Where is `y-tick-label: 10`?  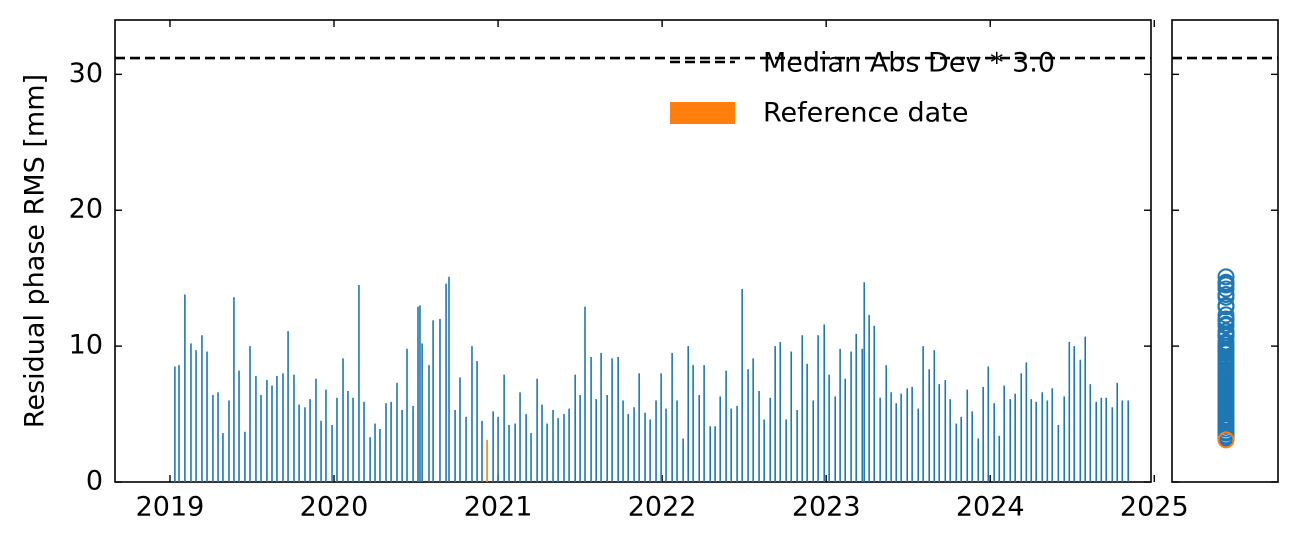 y-tick-label: 10 is located at coordinates (86, 345).